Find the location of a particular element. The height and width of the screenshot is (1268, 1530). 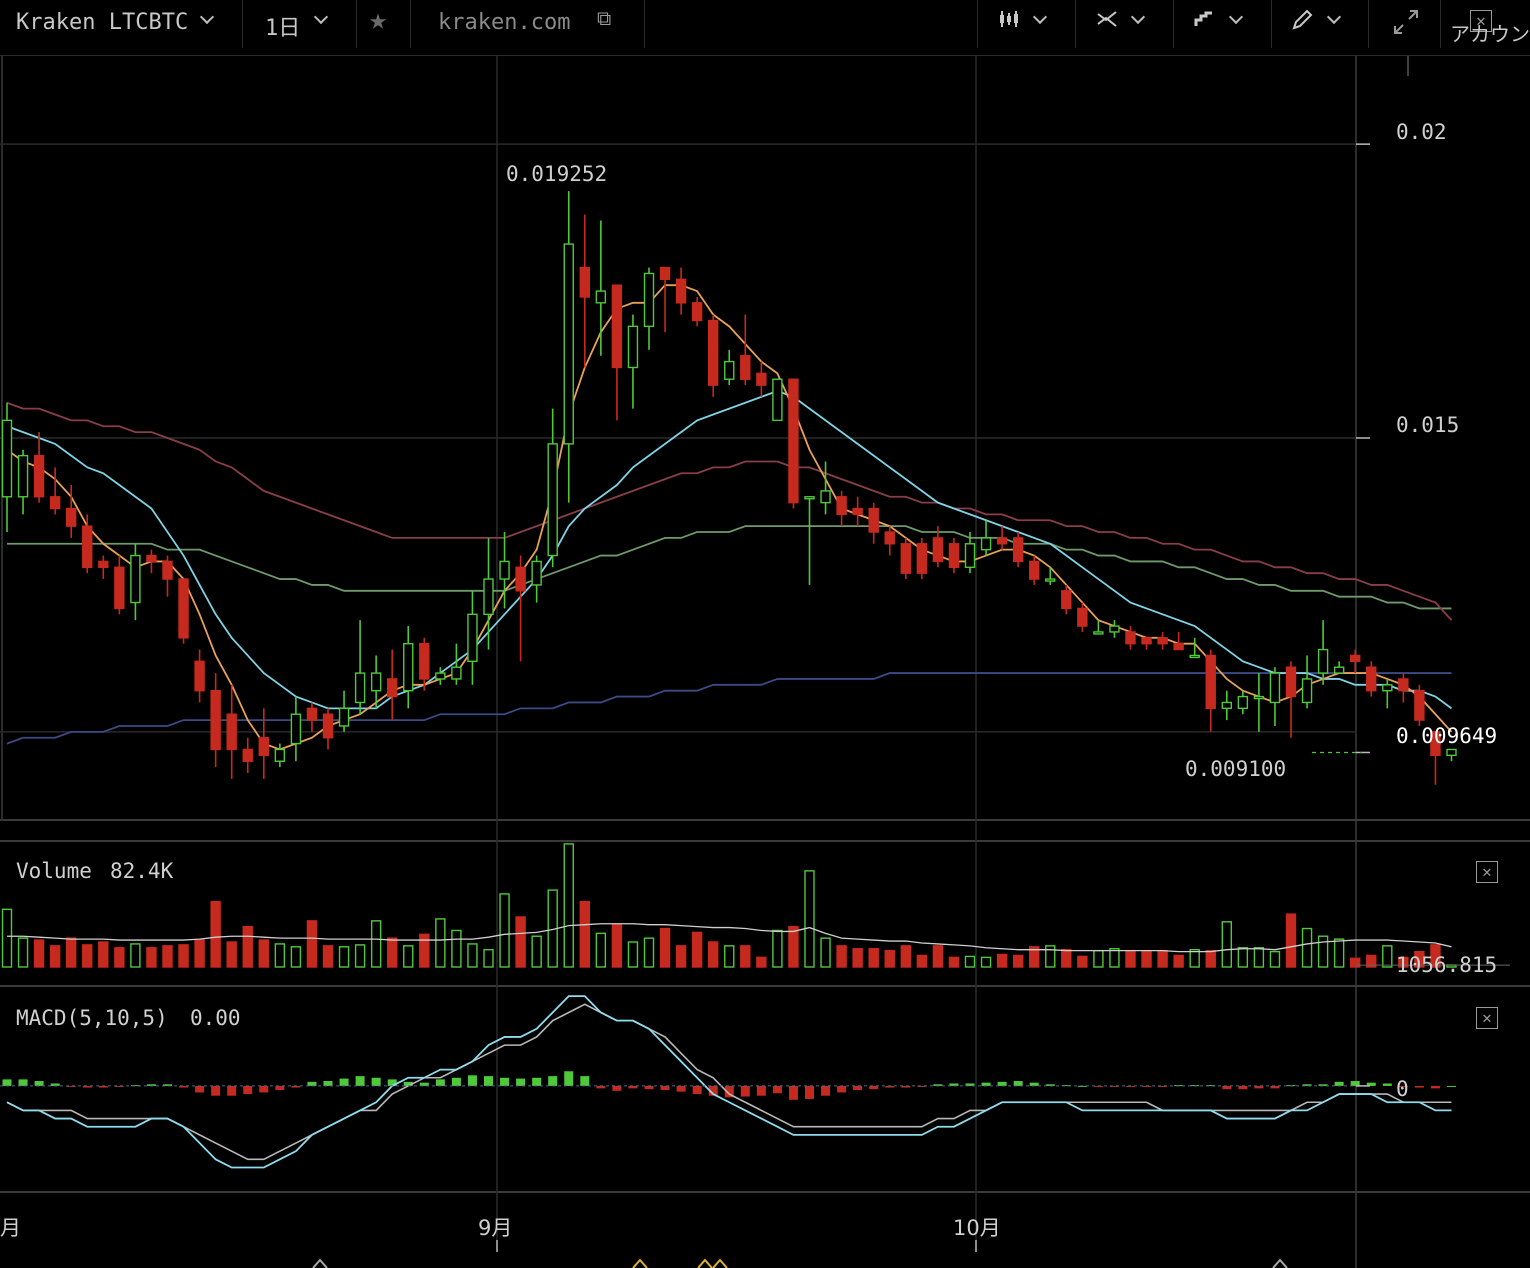

pencil-icon is located at coordinates (1302, 23).